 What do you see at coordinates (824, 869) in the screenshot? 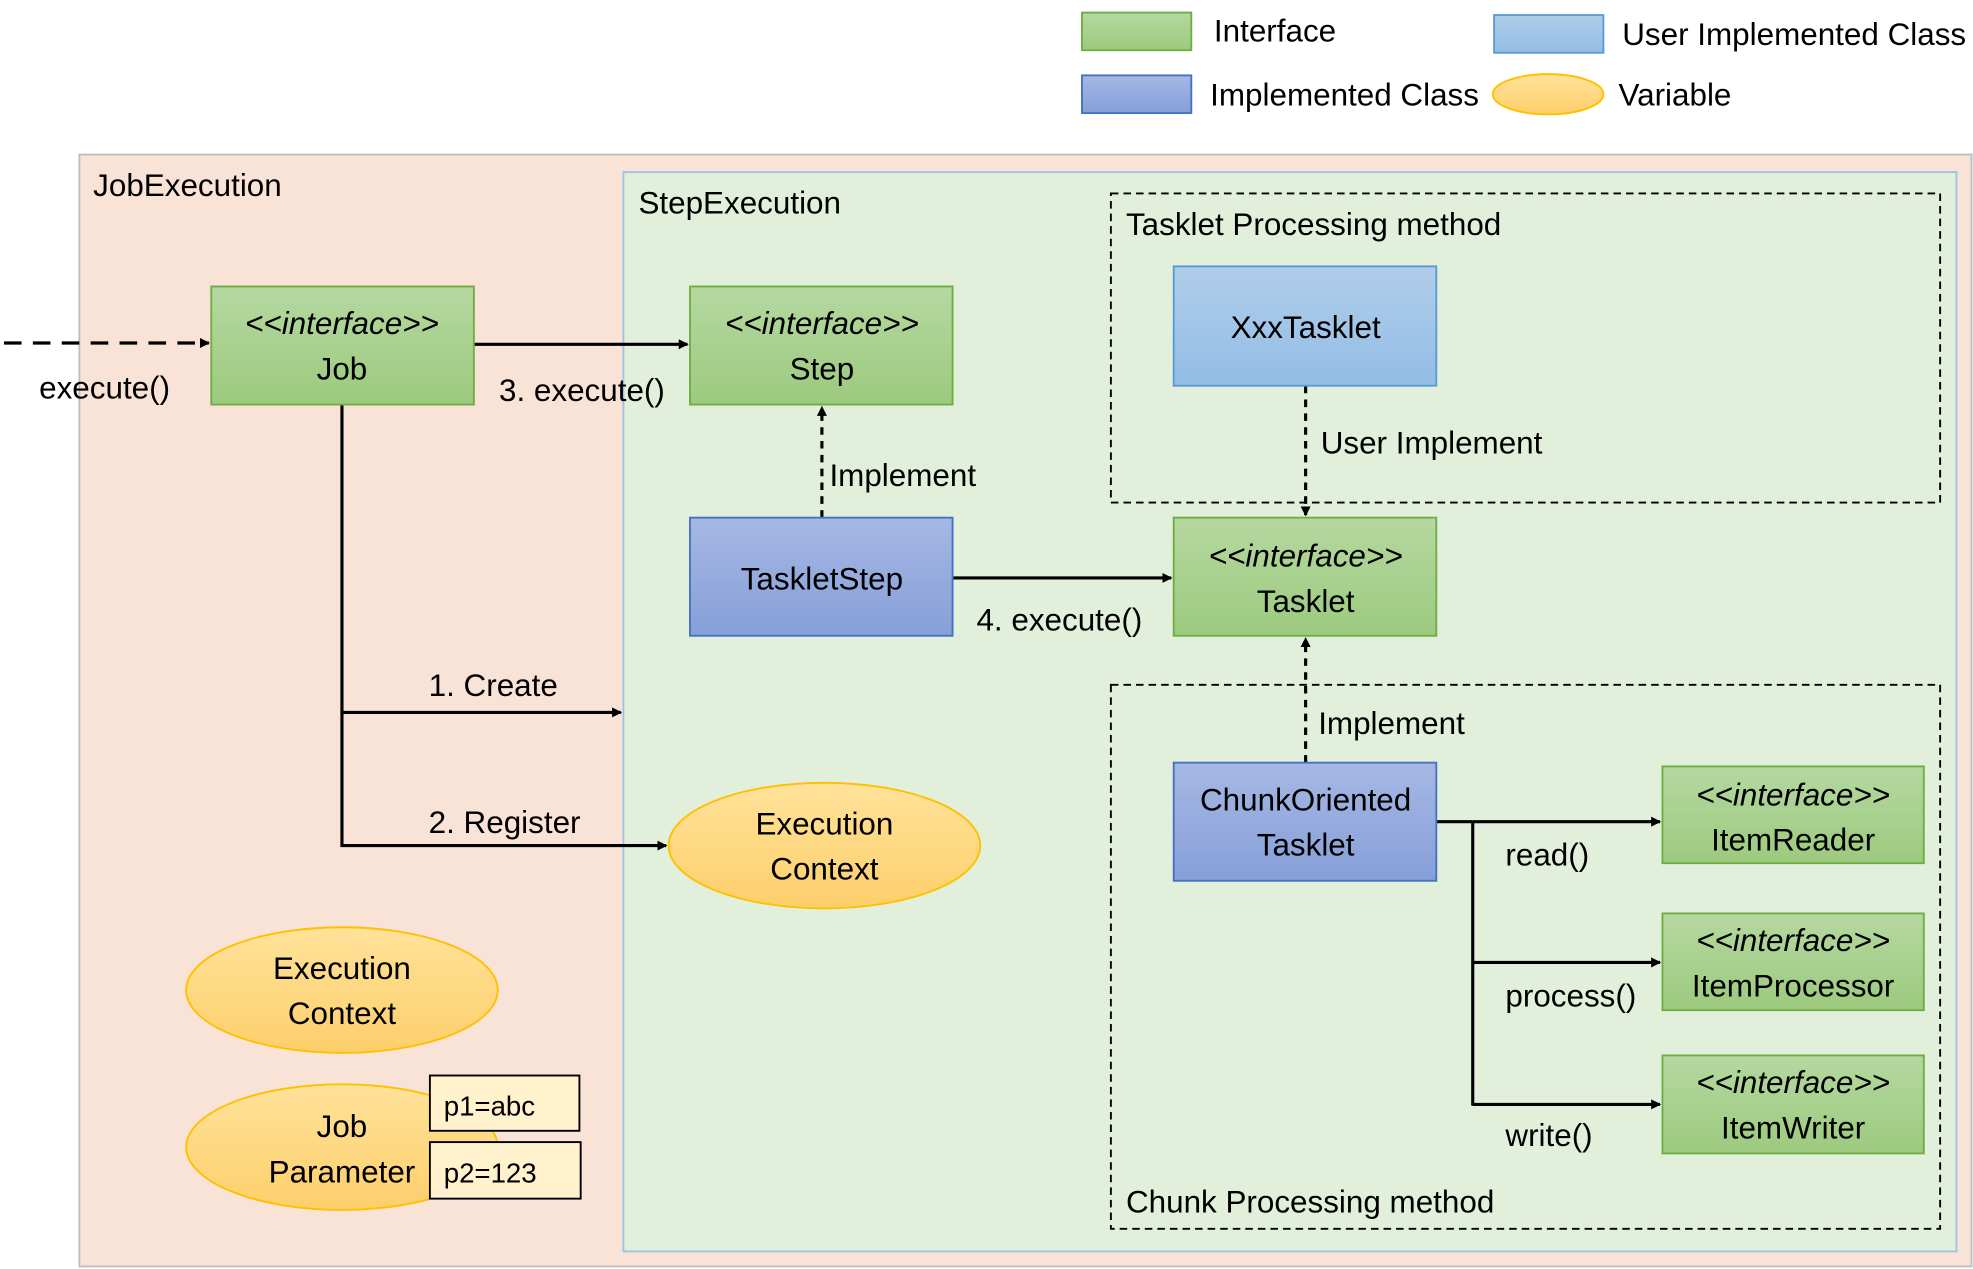
I see `step-context-line2: Context` at bounding box center [824, 869].